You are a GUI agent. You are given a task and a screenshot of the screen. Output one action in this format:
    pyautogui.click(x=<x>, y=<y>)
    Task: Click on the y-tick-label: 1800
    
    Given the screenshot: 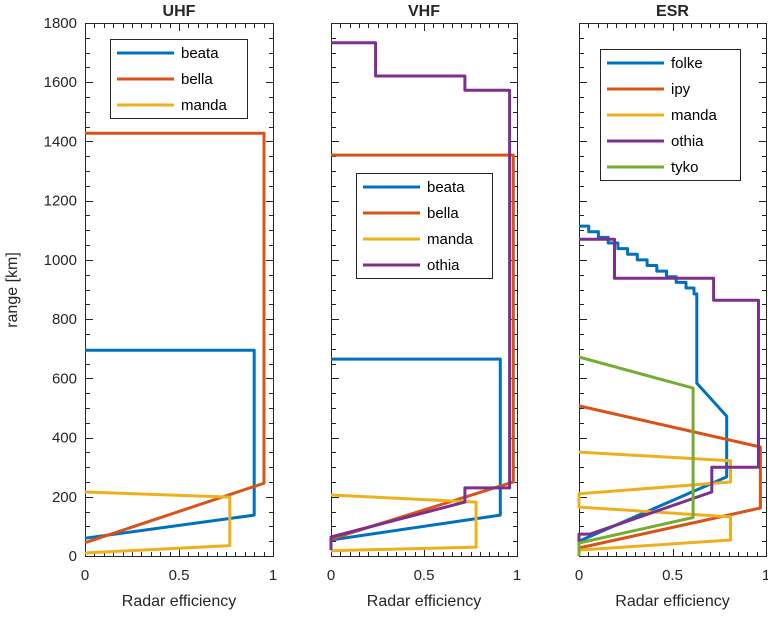 What is the action you would take?
    pyautogui.click(x=60, y=23)
    